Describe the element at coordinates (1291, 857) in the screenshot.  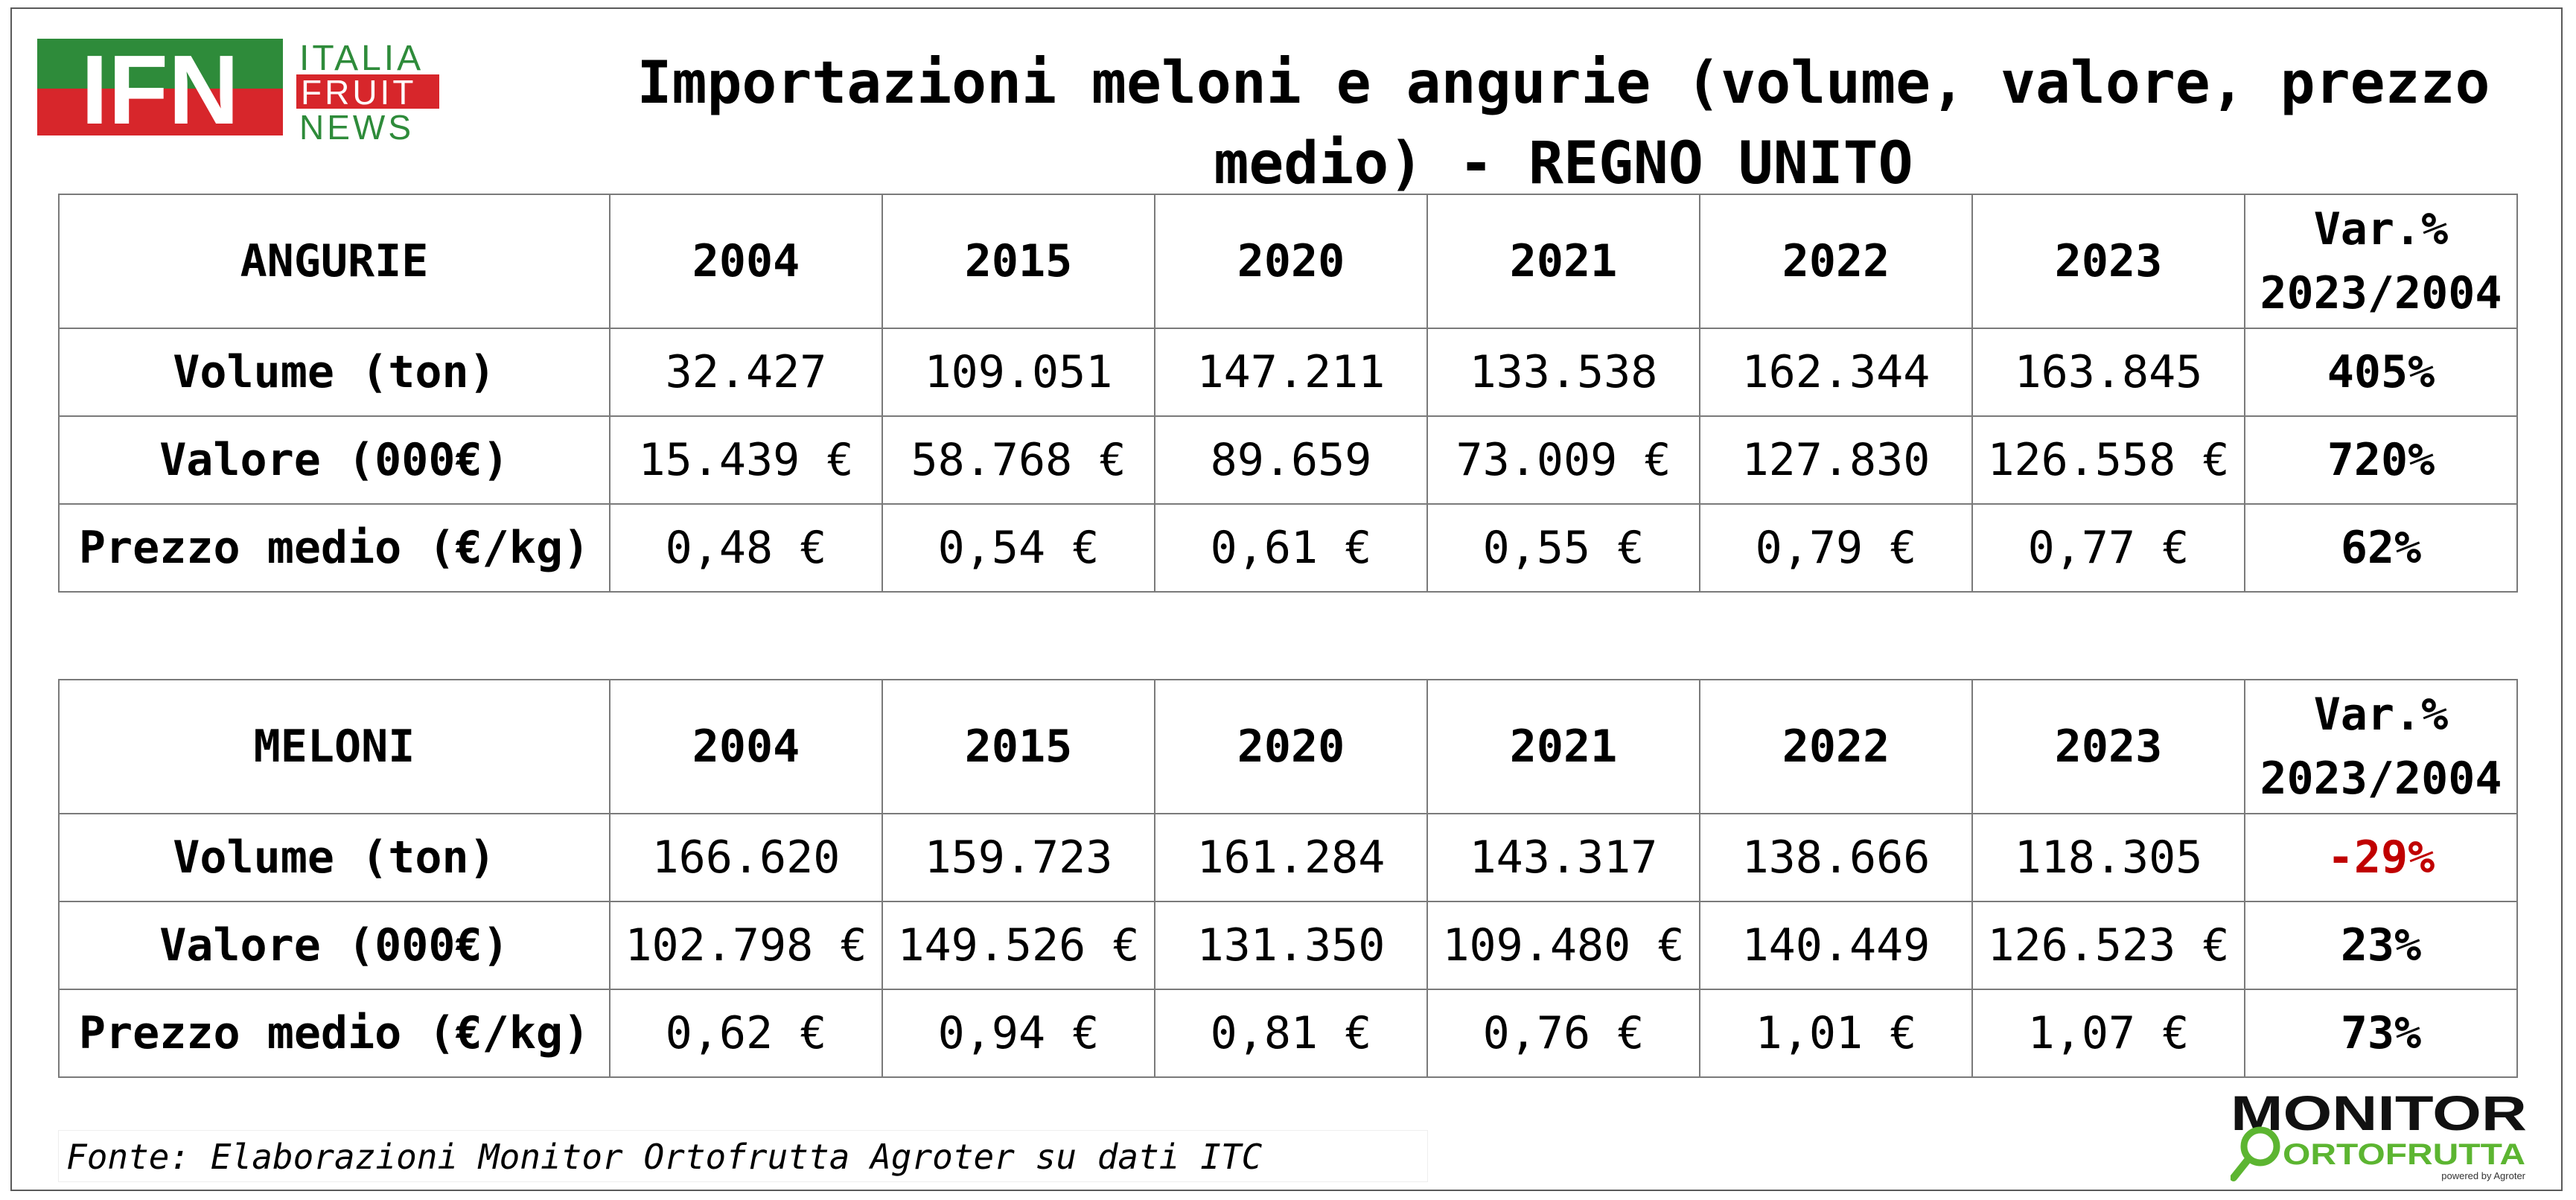
I see `table-cell: 161.284` at that location.